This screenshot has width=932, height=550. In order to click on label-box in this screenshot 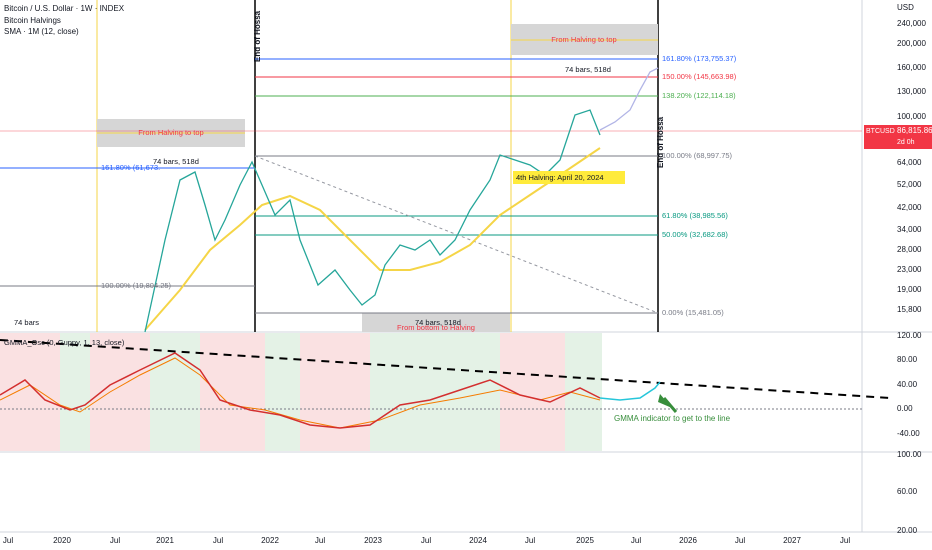, I will do `click(569, 177)`.